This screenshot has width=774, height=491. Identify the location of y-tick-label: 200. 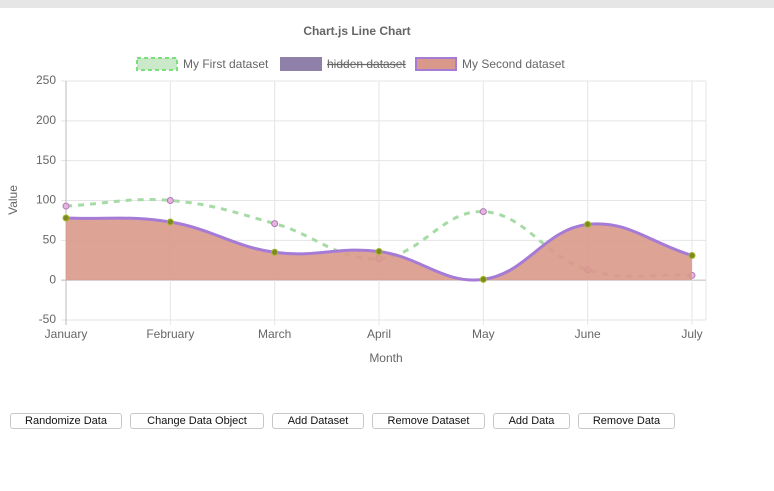
(46, 120).